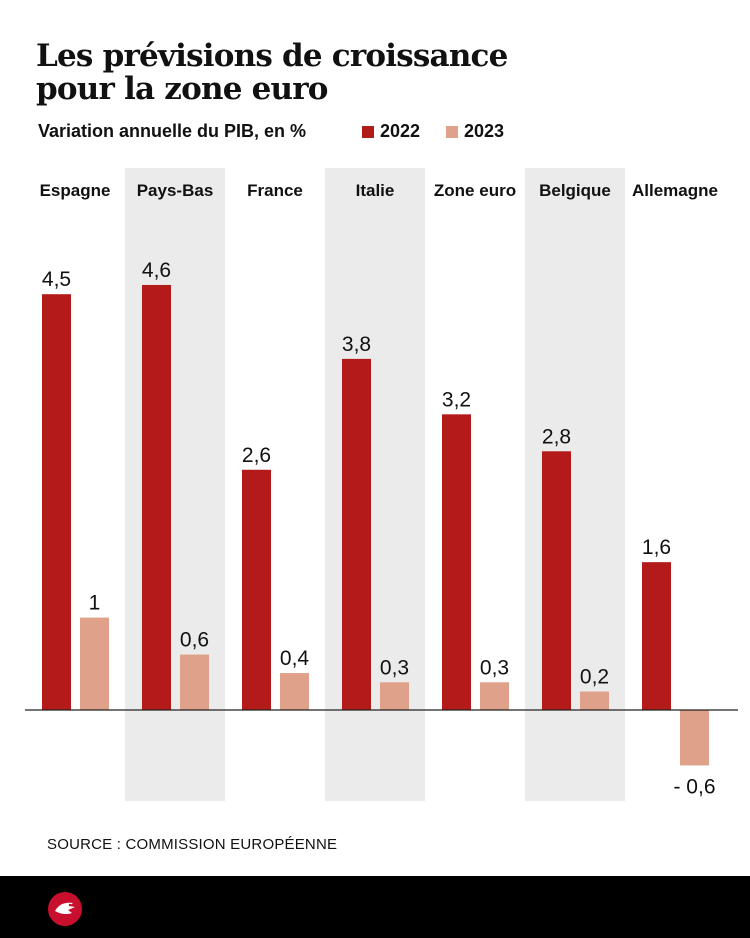 The image size is (750, 938). Describe the element at coordinates (272, 56) in the screenshot. I see `title-line-1: Les prévisions de croissance` at that location.